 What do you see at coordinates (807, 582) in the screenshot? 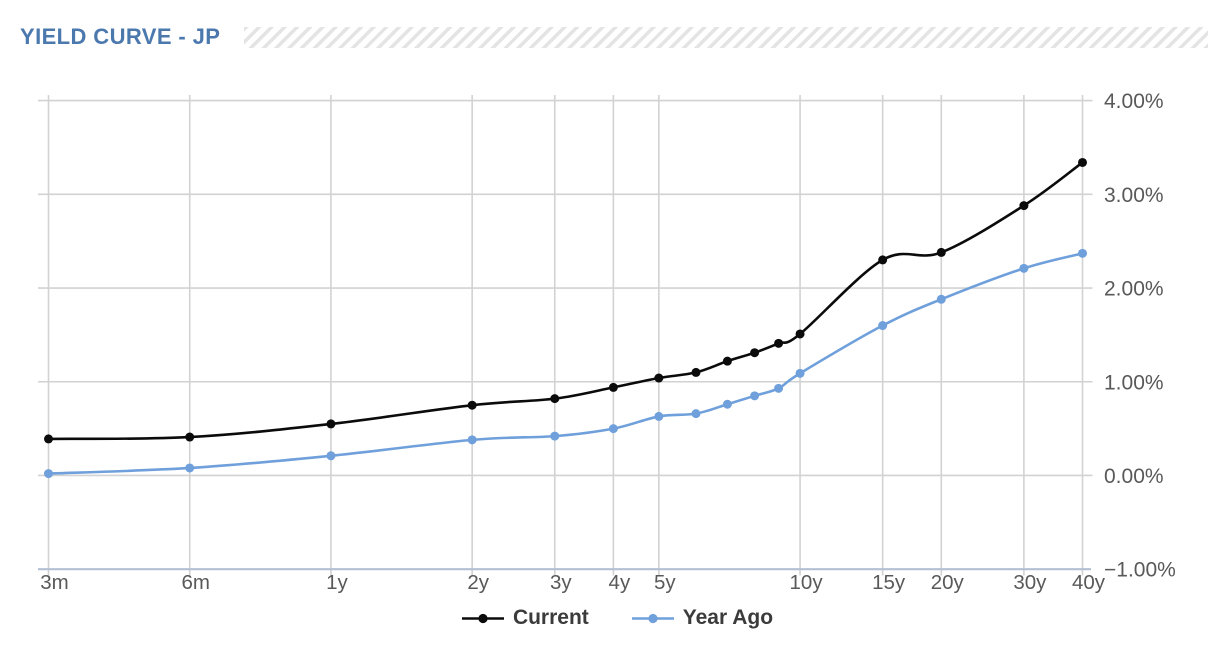
I see `x-tick-label: 10y` at bounding box center [807, 582].